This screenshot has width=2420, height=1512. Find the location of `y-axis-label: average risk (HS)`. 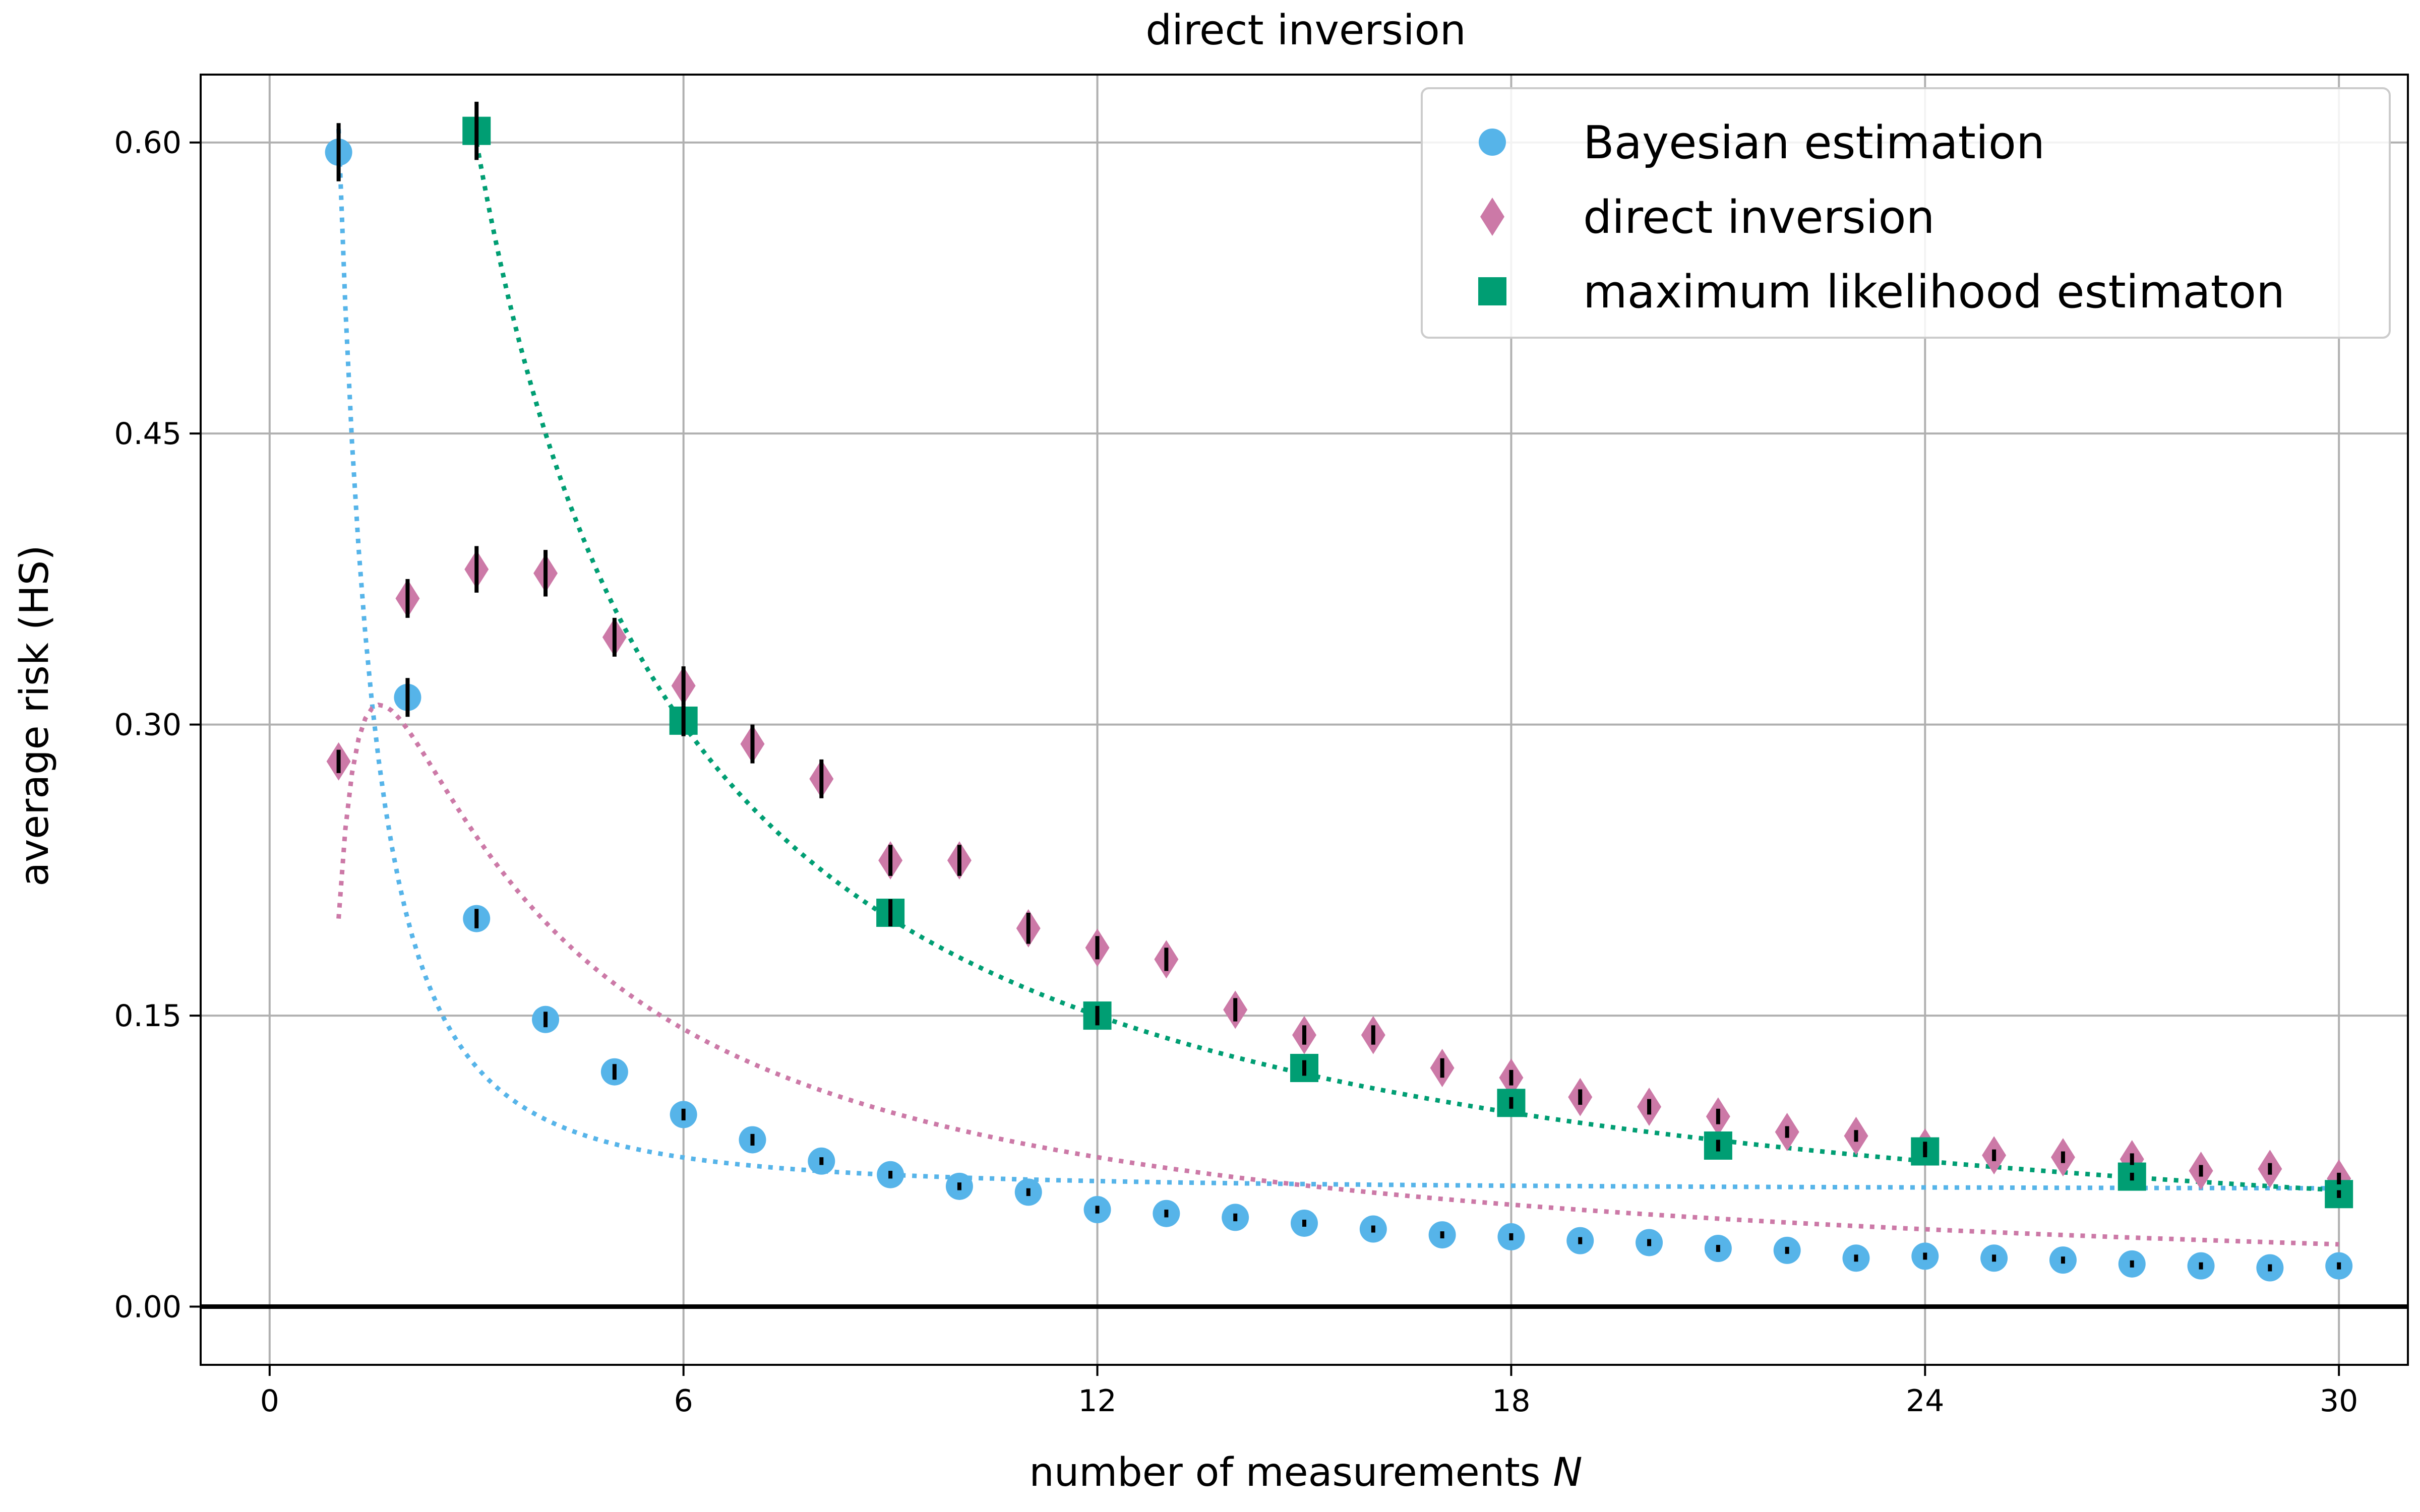

y-axis-label: average risk (HS) is located at coordinates (34, 715).